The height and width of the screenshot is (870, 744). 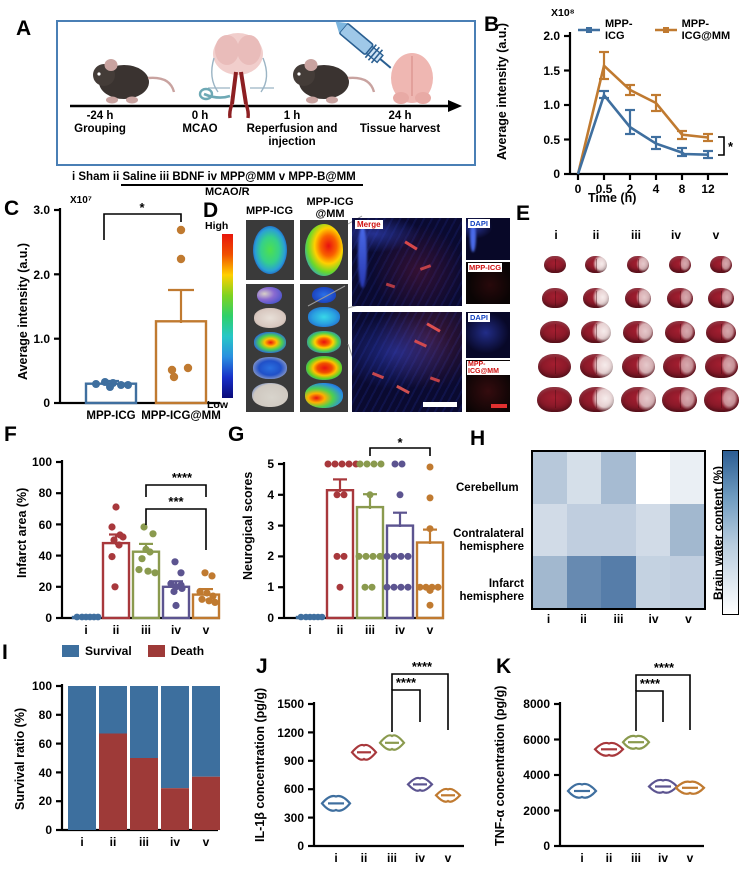 I want to click on panel-g-chart: 0 1 2 3 4 5, so click(x=356, y=536).